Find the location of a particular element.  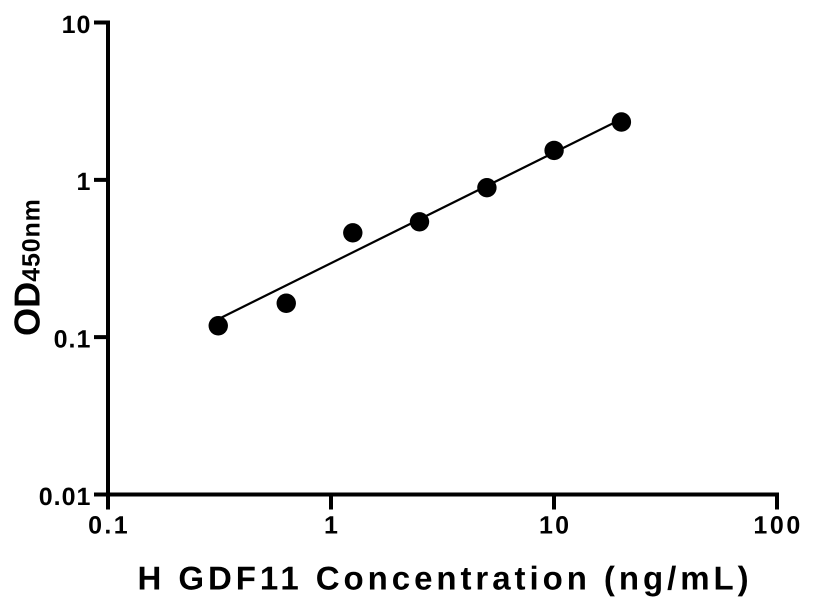

svg-text: H GDF11 Concentration (ng/mL) is located at coordinates (444, 577).